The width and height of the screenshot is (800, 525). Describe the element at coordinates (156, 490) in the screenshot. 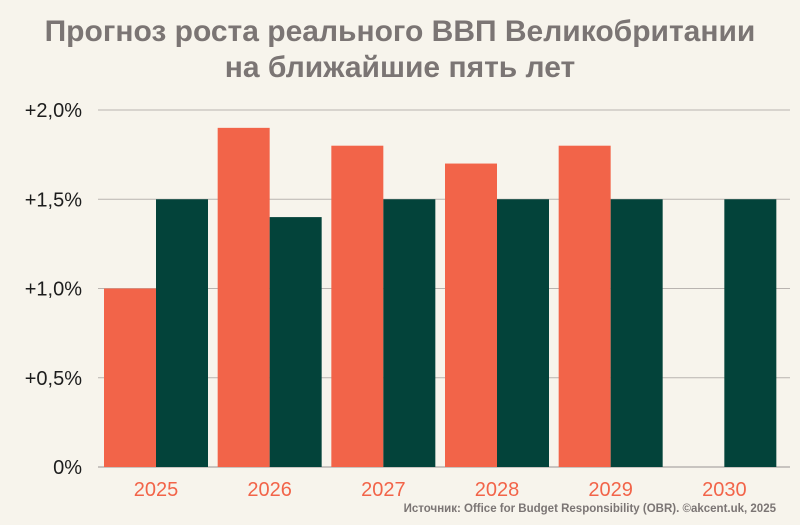

I see `x-tick-label: 2025` at that location.